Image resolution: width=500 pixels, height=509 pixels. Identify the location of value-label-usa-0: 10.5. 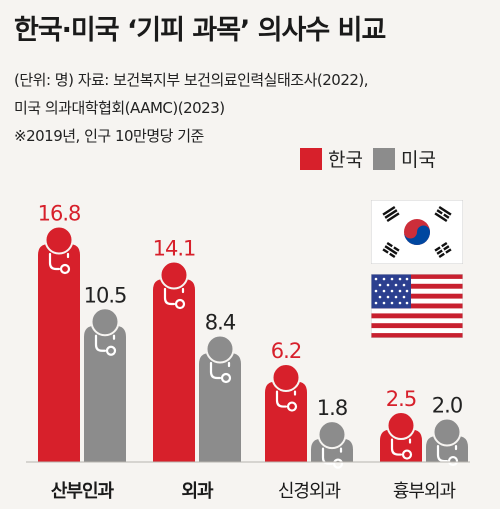
(105, 295).